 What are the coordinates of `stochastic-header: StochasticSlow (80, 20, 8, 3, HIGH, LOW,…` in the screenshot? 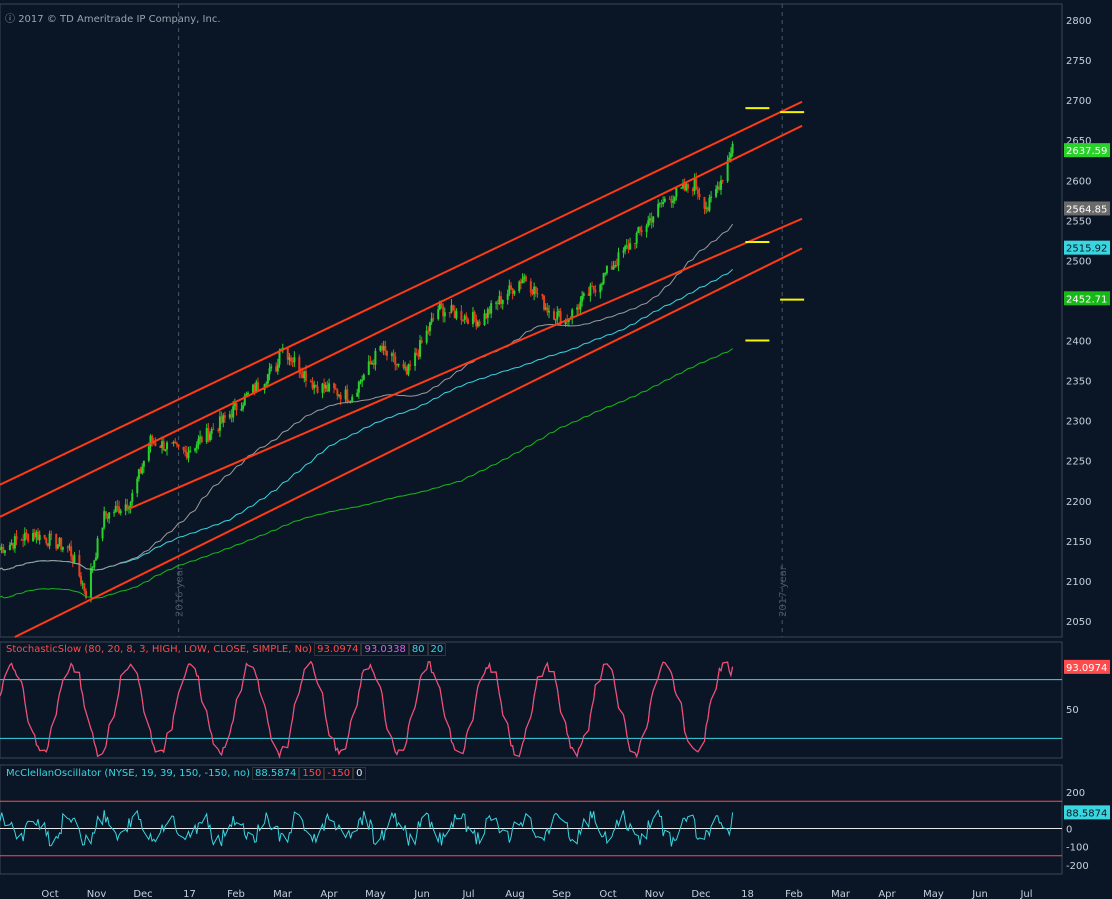 It's located at (225, 650).